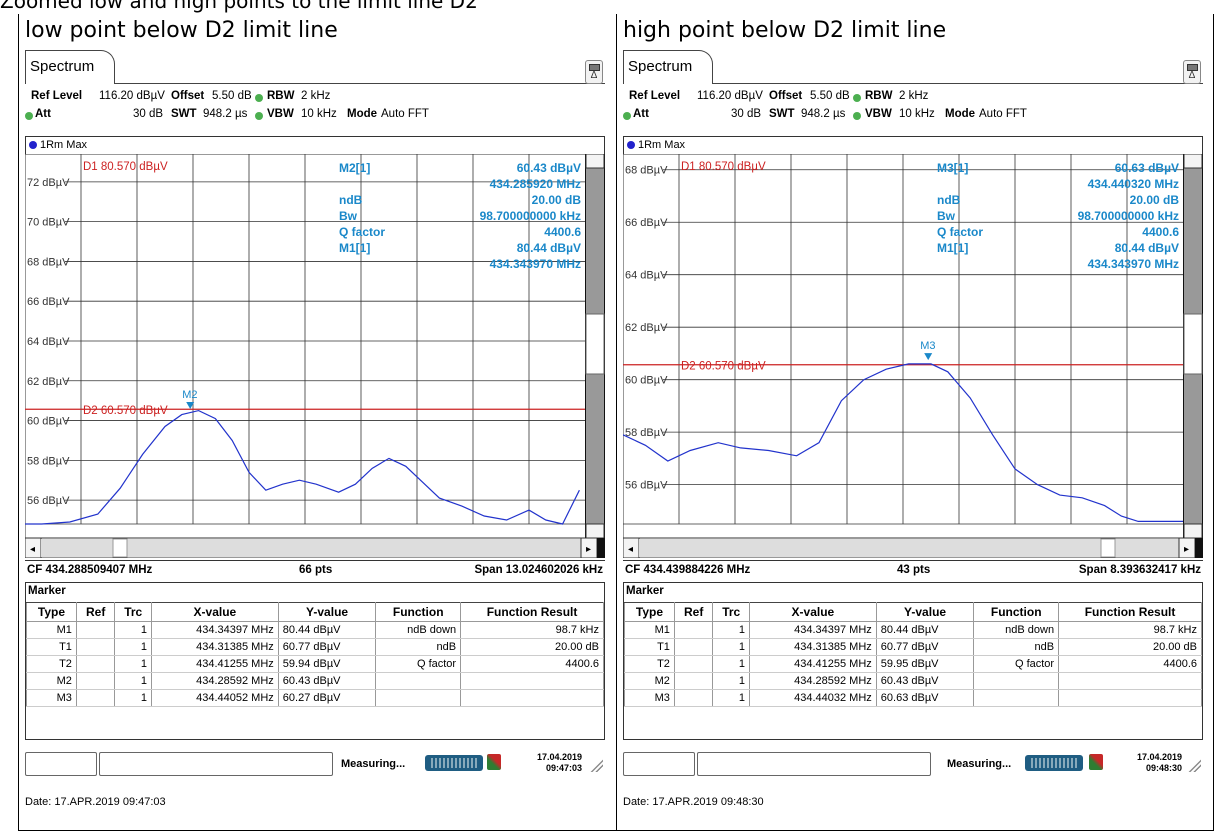  What do you see at coordinates (259, 116) in the screenshot?
I see `vbw-status-dot-icon` at bounding box center [259, 116].